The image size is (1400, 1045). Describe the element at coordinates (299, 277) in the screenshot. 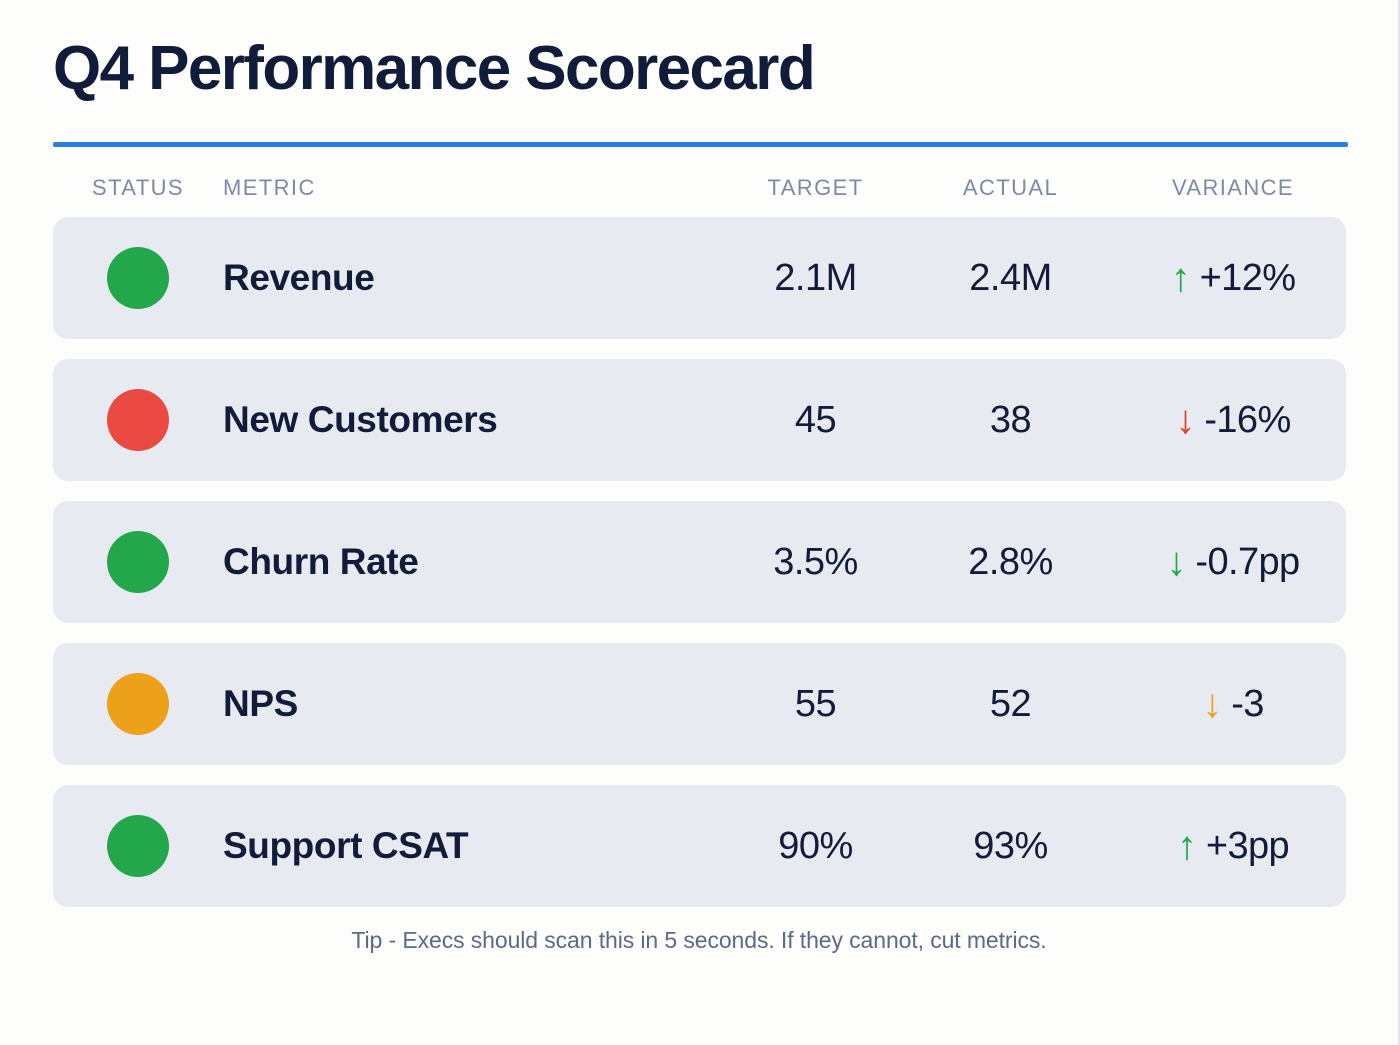

I see `metric-name: Revenue` at that location.